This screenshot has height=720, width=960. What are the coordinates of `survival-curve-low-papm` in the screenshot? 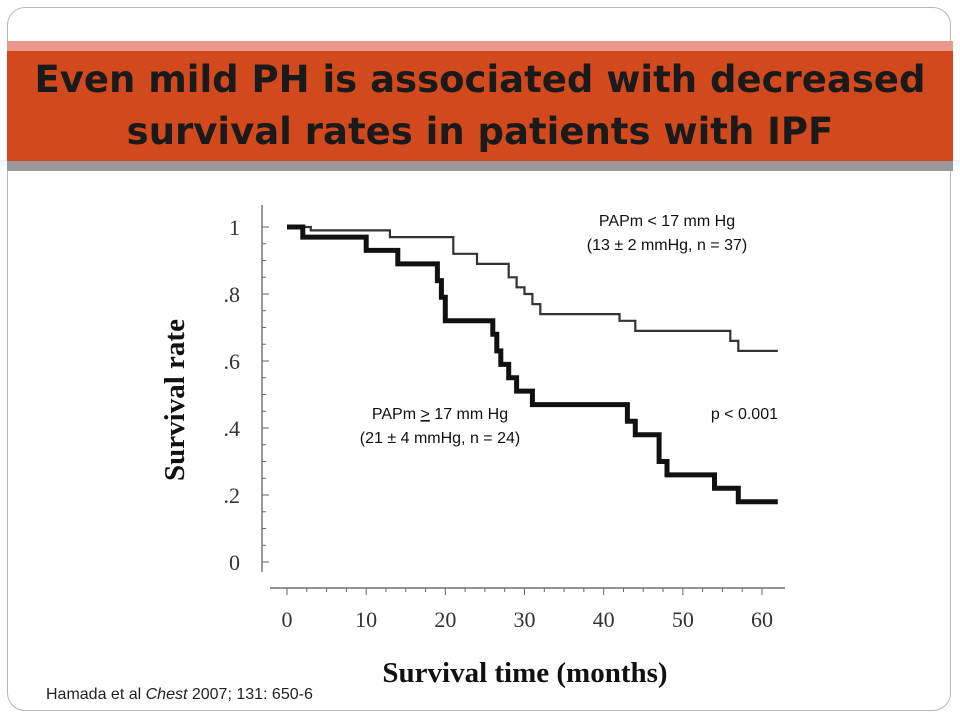 It's located at (532, 288).